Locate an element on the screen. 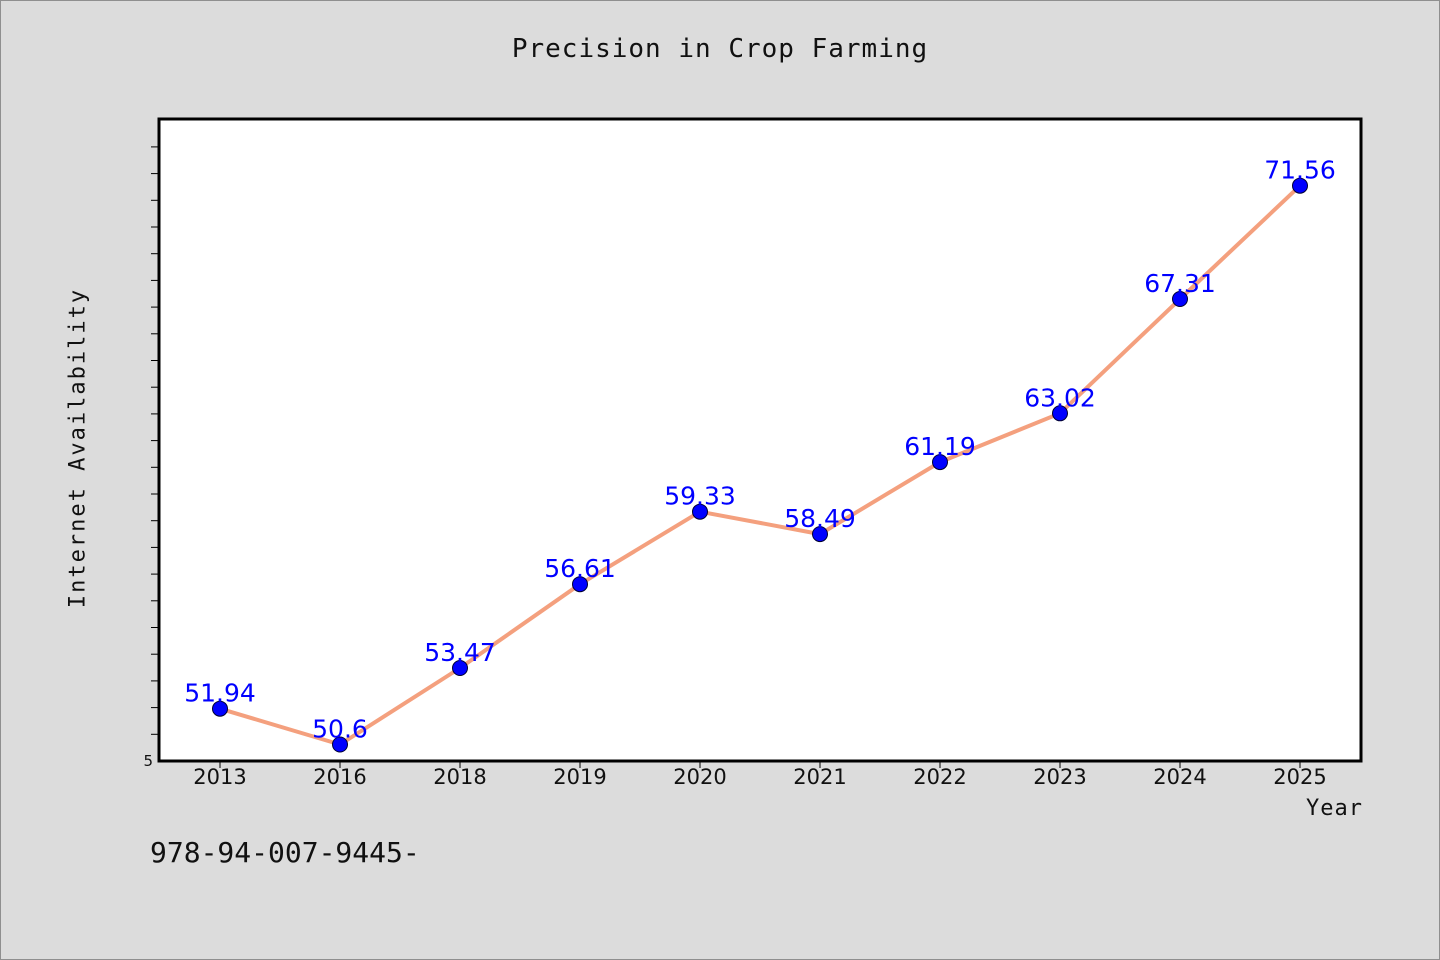 This screenshot has height=960, width=1440. x-tick-label: 2018 is located at coordinates (459, 777).